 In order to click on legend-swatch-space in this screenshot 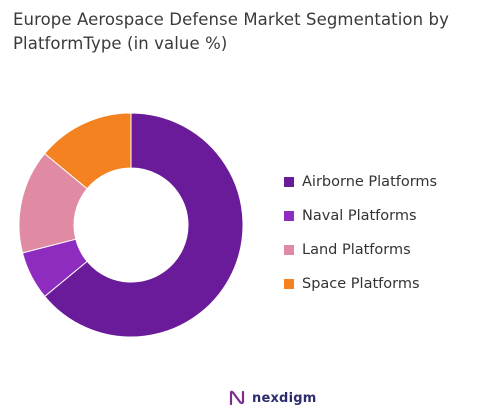, I will do `click(289, 284)`.